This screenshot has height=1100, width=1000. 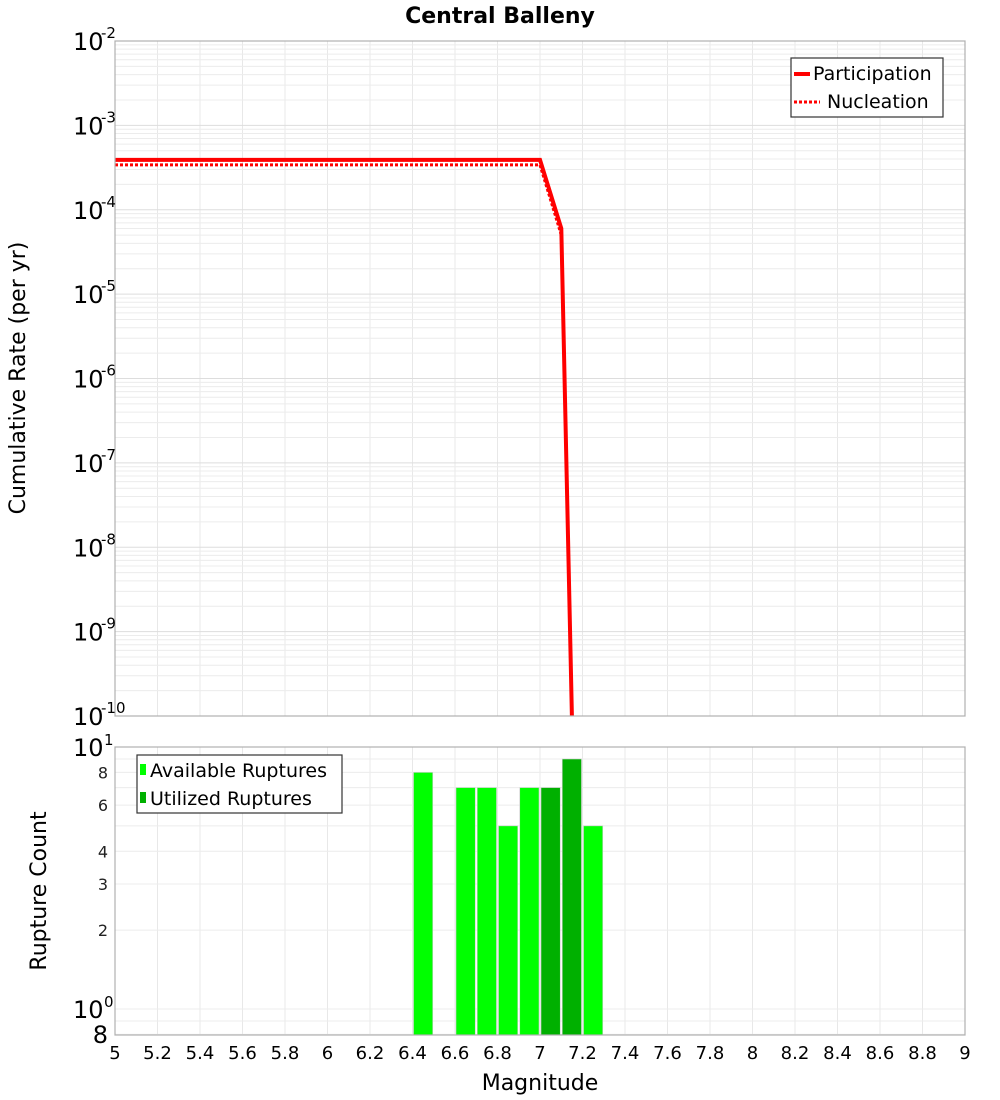 What do you see at coordinates (108, 33) in the screenshot?
I see `svg-text: -2` at bounding box center [108, 33].